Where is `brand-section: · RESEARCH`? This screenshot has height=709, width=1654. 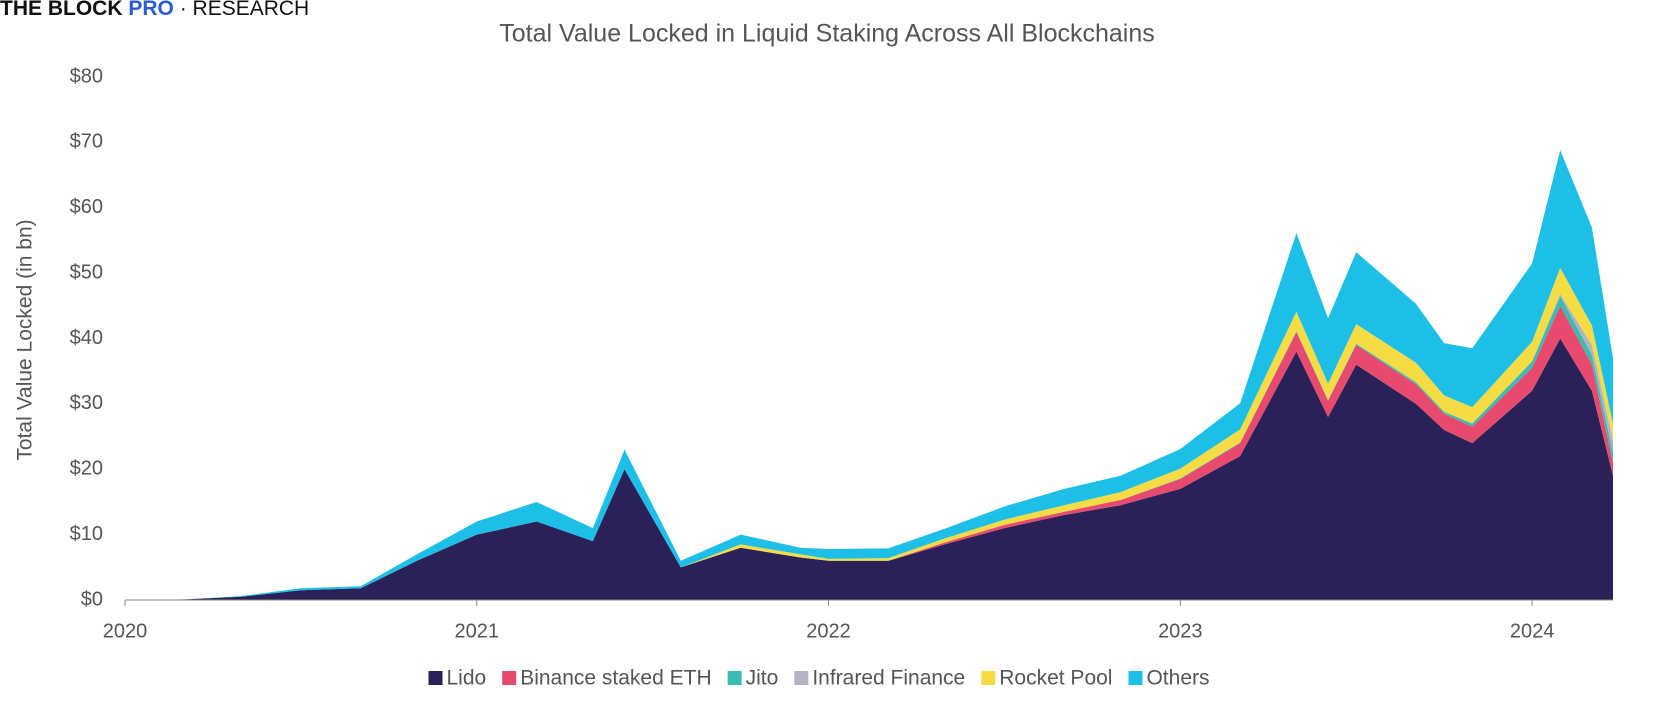 brand-section: · RESEARCH is located at coordinates (245, 10).